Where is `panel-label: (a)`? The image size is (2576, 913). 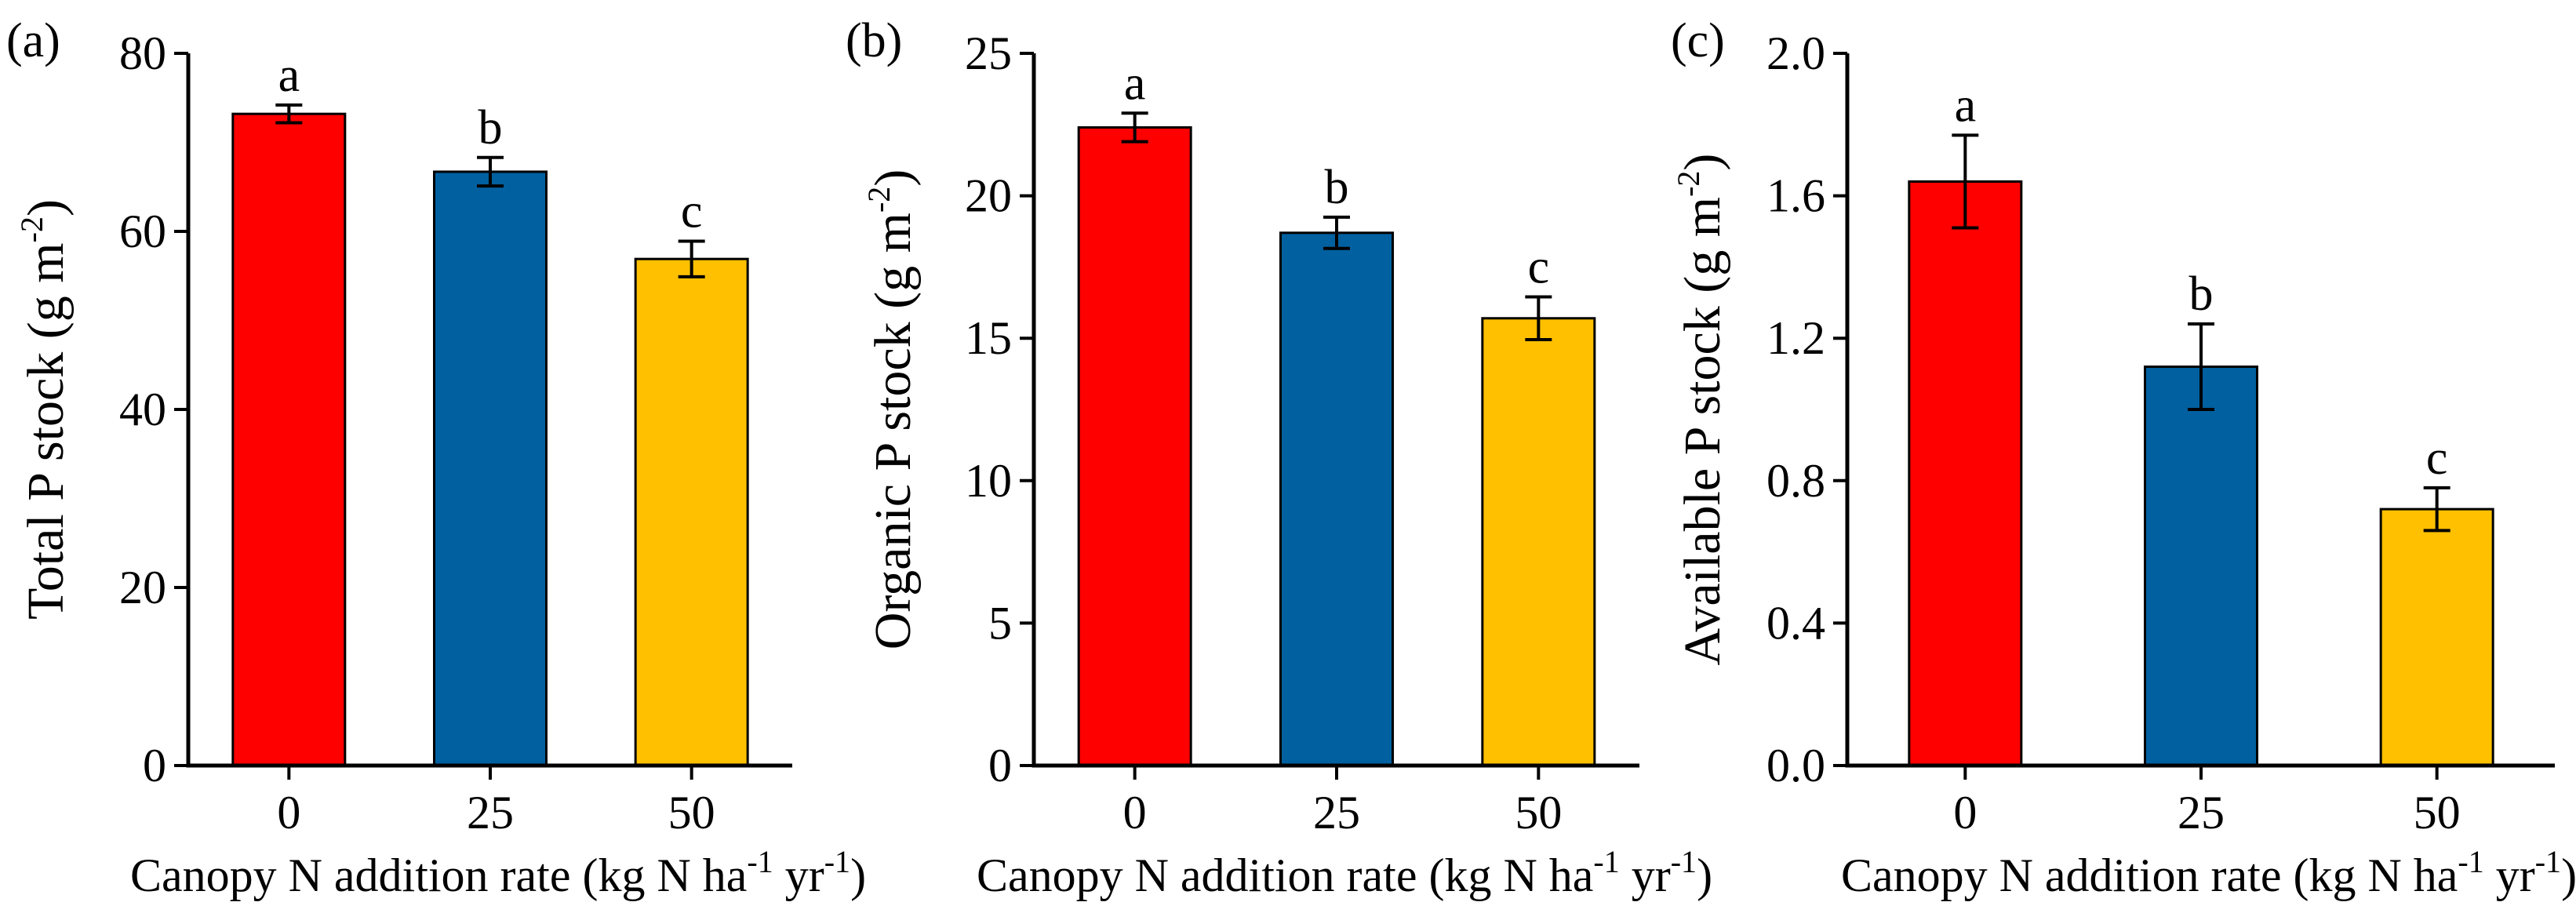 panel-label: (a) is located at coordinates (33, 40).